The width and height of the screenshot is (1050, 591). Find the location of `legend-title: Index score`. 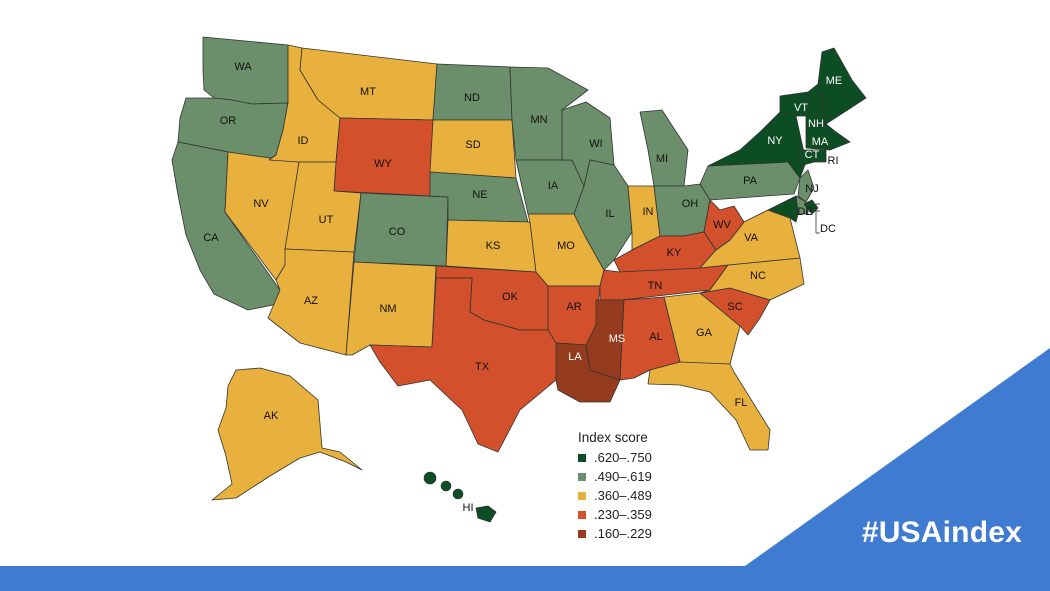

legend-title: Index score is located at coordinates (613, 437).